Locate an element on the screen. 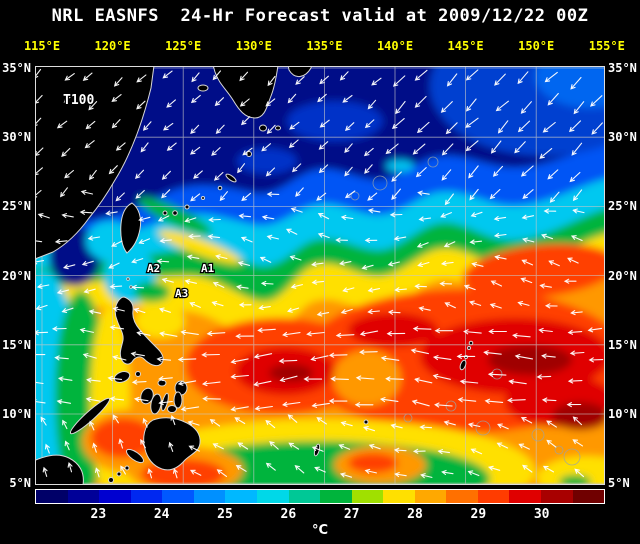  negros is located at coordinates (156, 404).